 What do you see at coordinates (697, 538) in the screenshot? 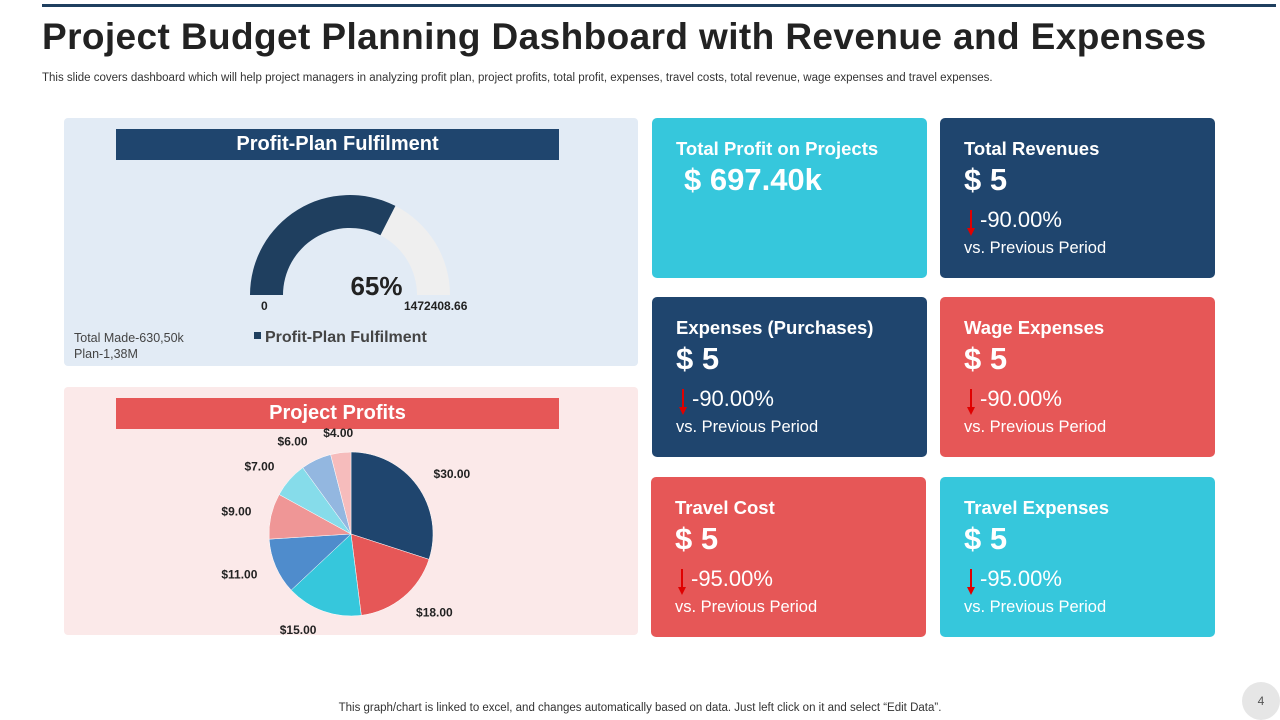
I see `travel-cost-value: $ 5` at bounding box center [697, 538].